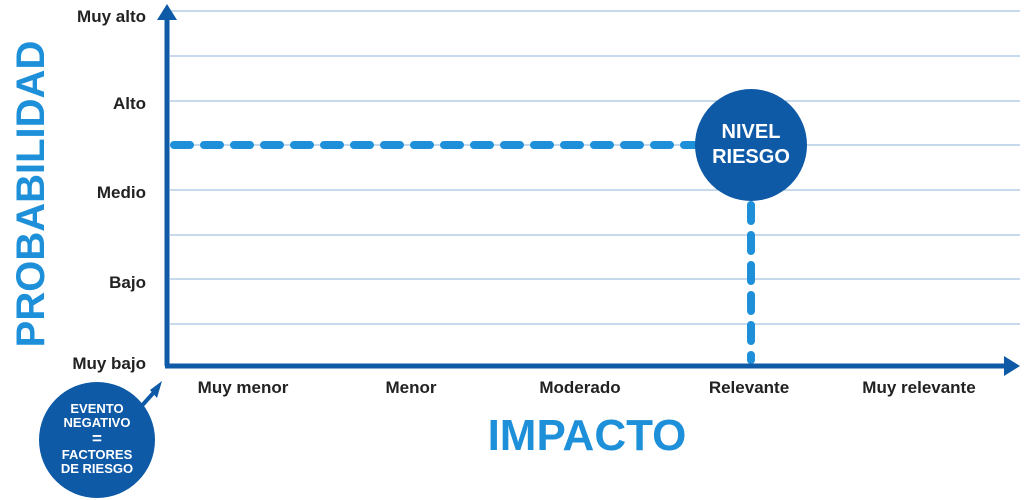  What do you see at coordinates (109, 363) in the screenshot?
I see `y-tick-muy-bajo: Muy bajo` at bounding box center [109, 363].